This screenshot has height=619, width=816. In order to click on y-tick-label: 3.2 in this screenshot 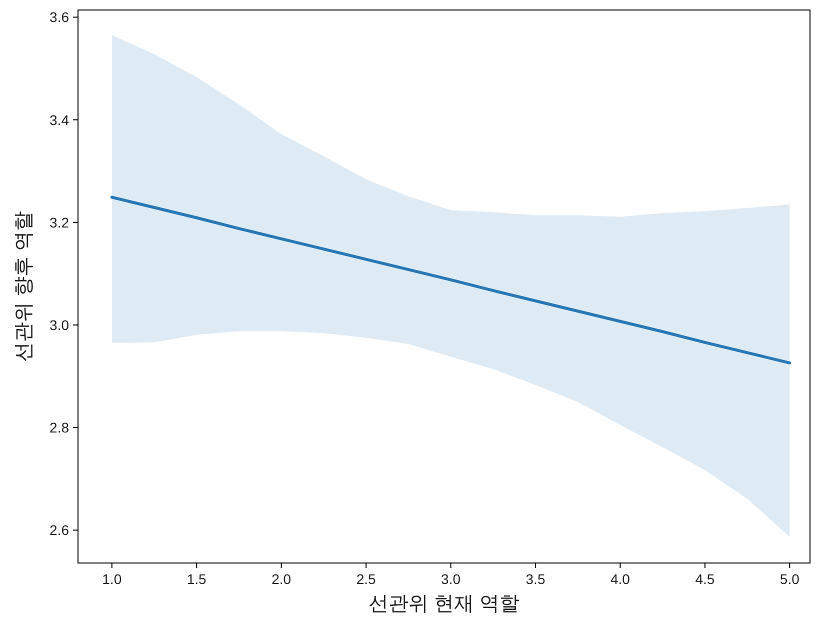, I will do `click(60, 222)`.